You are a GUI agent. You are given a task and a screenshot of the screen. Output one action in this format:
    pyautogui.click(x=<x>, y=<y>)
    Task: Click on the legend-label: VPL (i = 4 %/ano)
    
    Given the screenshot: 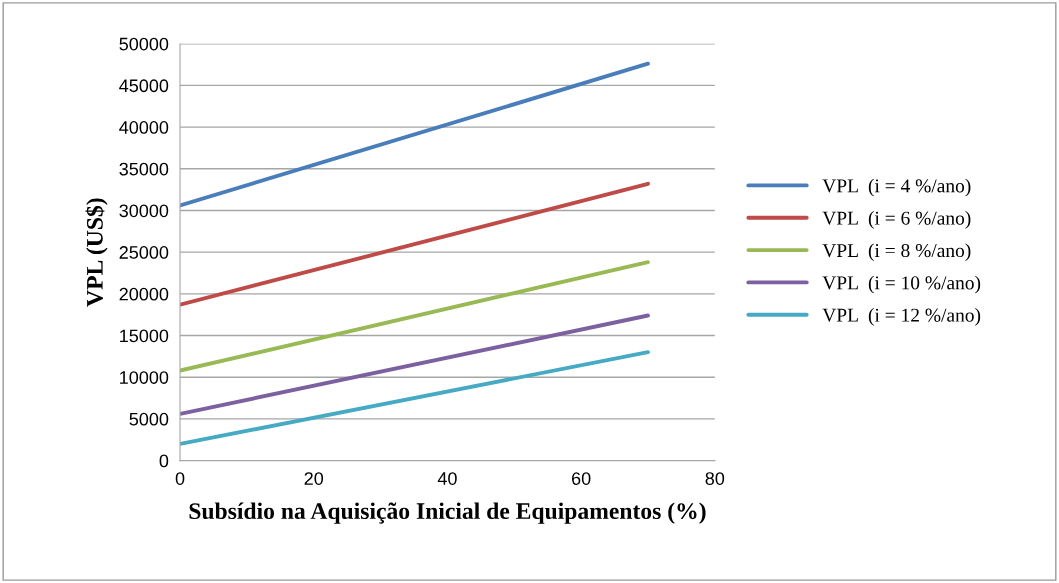 What is the action you would take?
    pyautogui.click(x=896, y=187)
    